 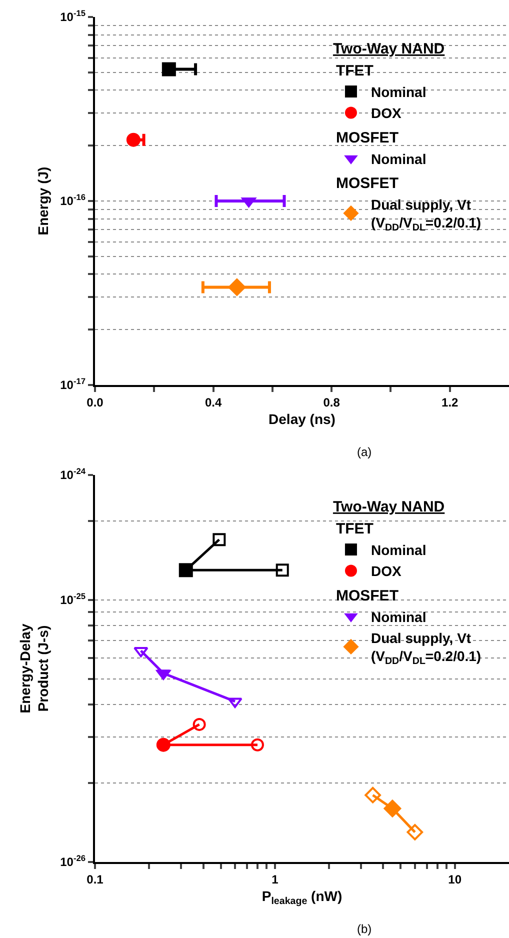 What do you see at coordinates (364, 452) in the screenshot?
I see `text: (a)` at bounding box center [364, 452].